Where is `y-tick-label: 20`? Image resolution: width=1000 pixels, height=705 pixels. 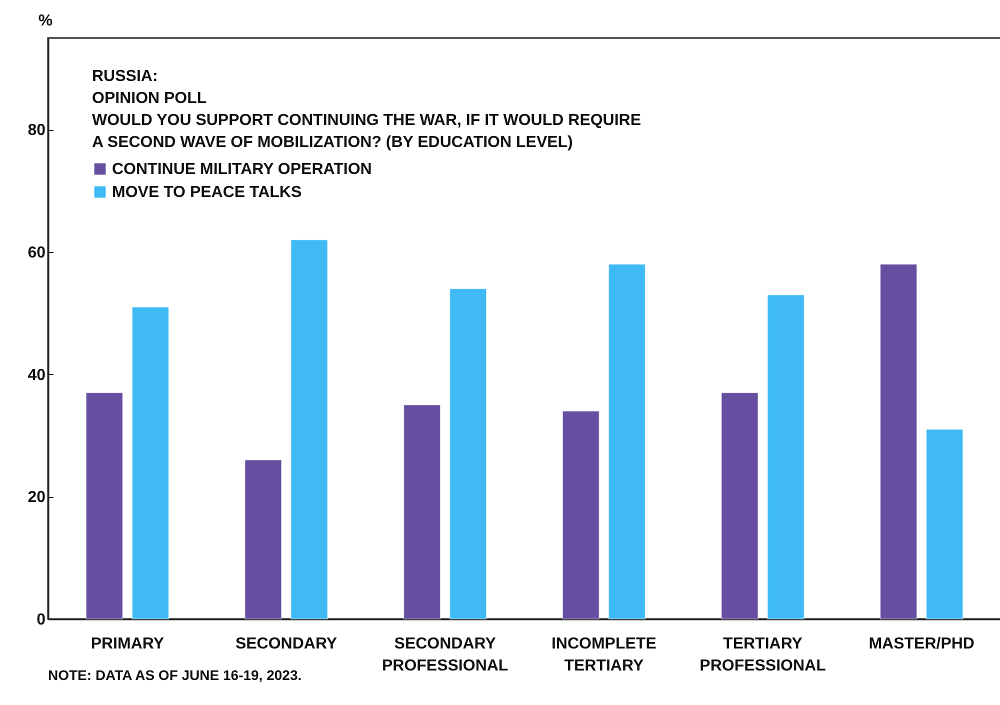 y-tick-label: 20 is located at coordinates (37, 497).